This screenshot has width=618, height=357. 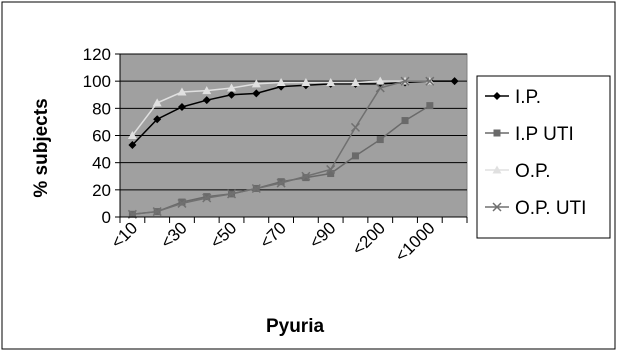 I want to click on y-tick-label: 100, so click(x=97, y=81).